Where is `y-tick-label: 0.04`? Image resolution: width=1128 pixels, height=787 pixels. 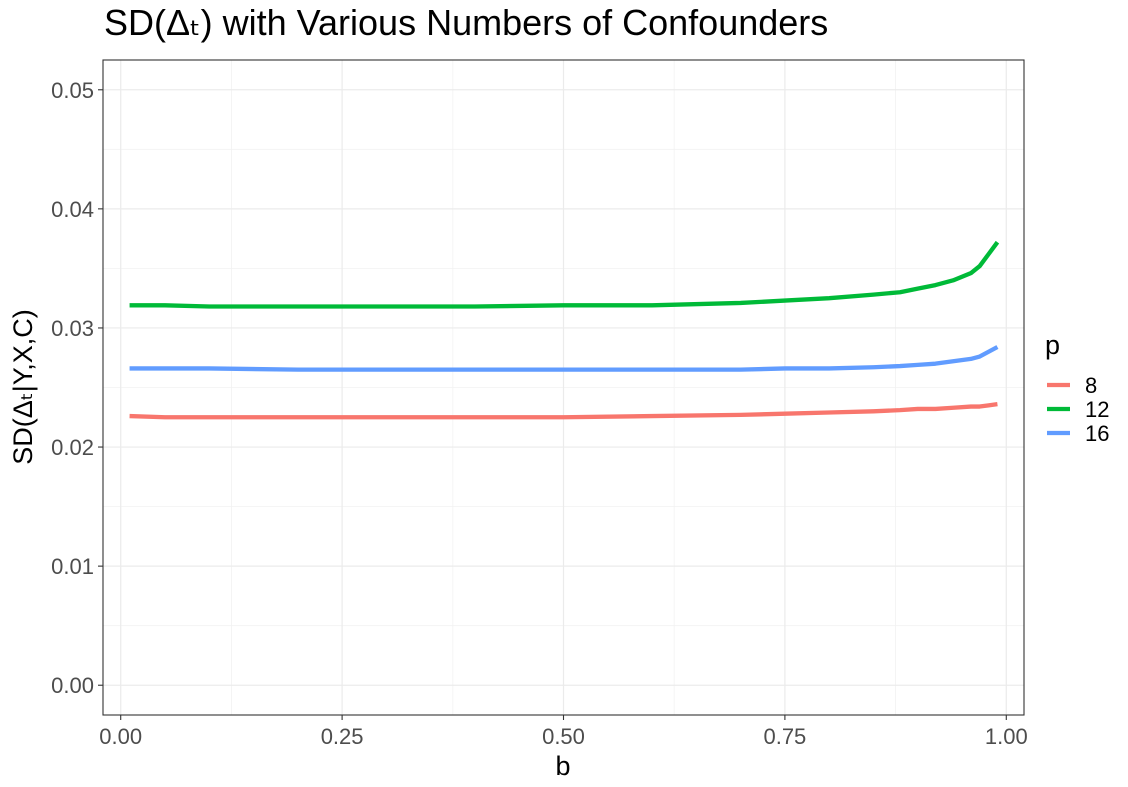 y-tick-label: 0.04 is located at coordinates (72, 209).